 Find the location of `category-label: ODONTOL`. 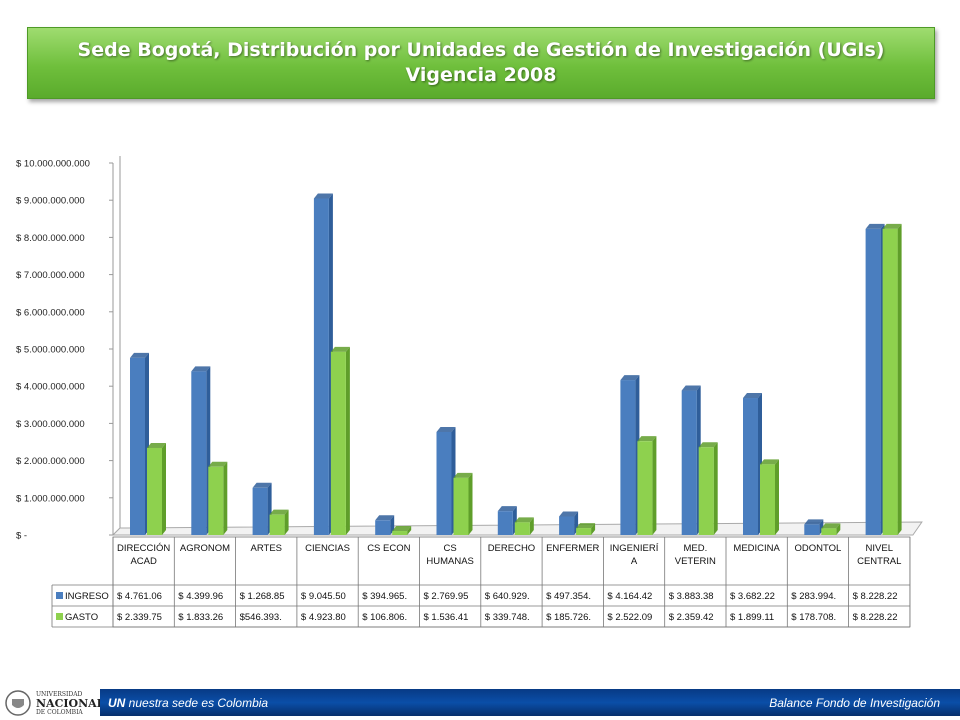

category-label: ODONTOL is located at coordinates (818, 548).